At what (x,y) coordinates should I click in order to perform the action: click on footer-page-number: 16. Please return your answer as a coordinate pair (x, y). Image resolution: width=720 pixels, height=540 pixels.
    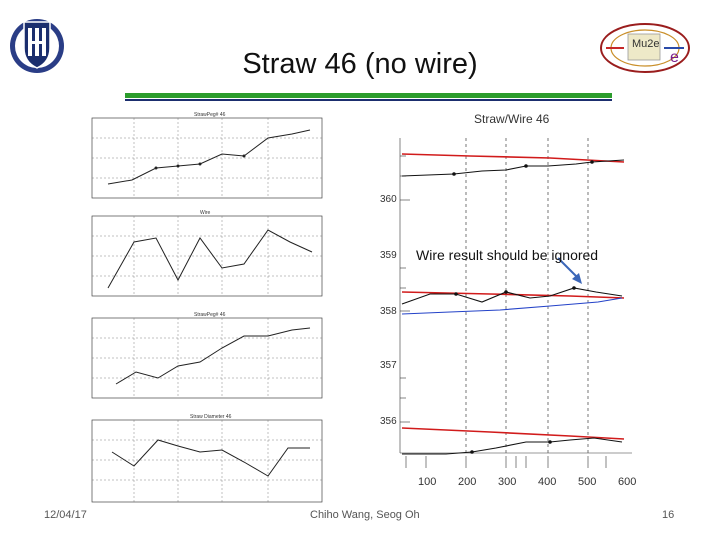
    Looking at the image, I should click on (668, 515).